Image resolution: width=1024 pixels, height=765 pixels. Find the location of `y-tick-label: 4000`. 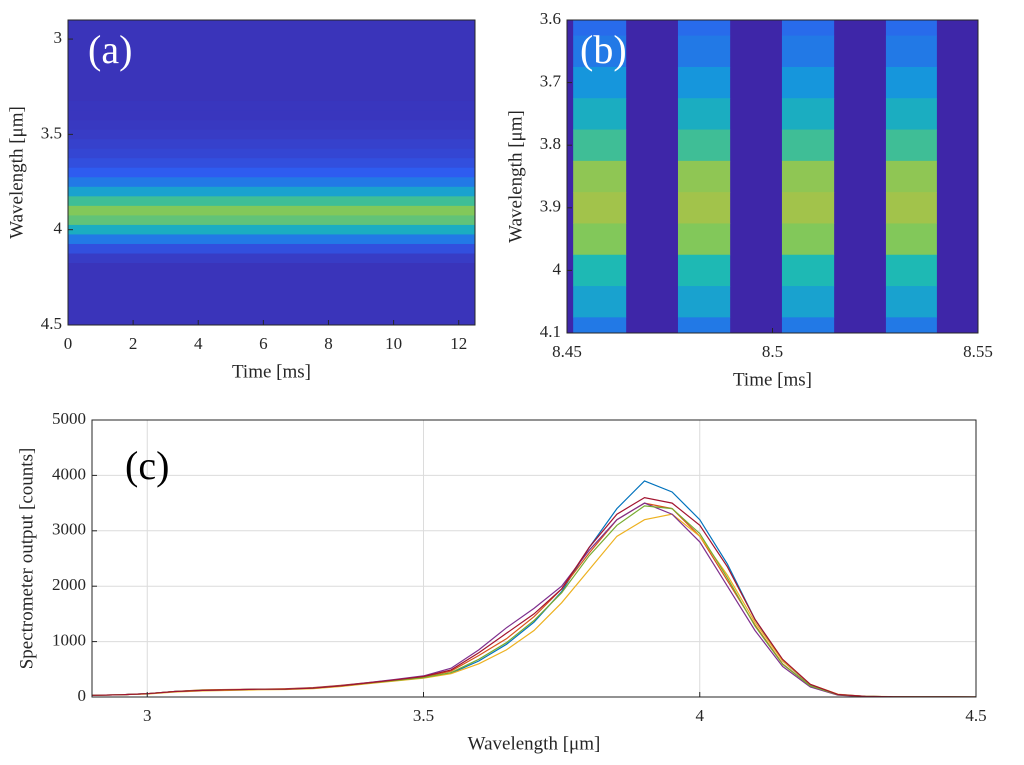

y-tick-label: 4000 is located at coordinates (69, 473).